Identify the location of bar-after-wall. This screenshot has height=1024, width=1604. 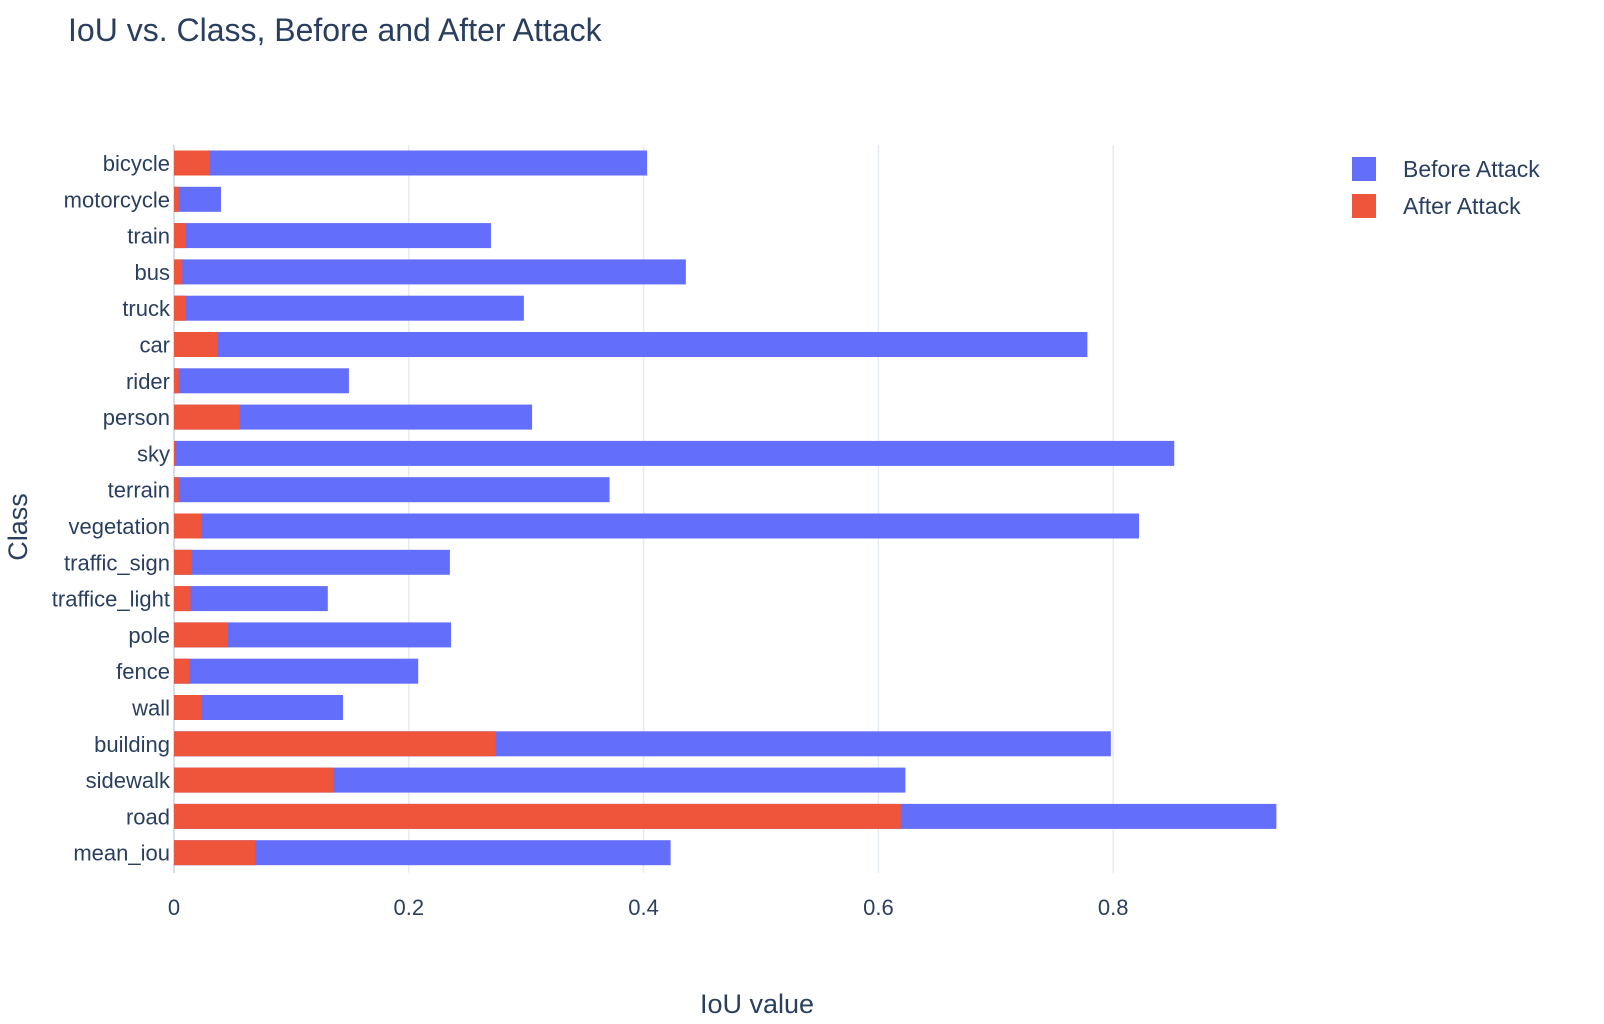
(188, 707).